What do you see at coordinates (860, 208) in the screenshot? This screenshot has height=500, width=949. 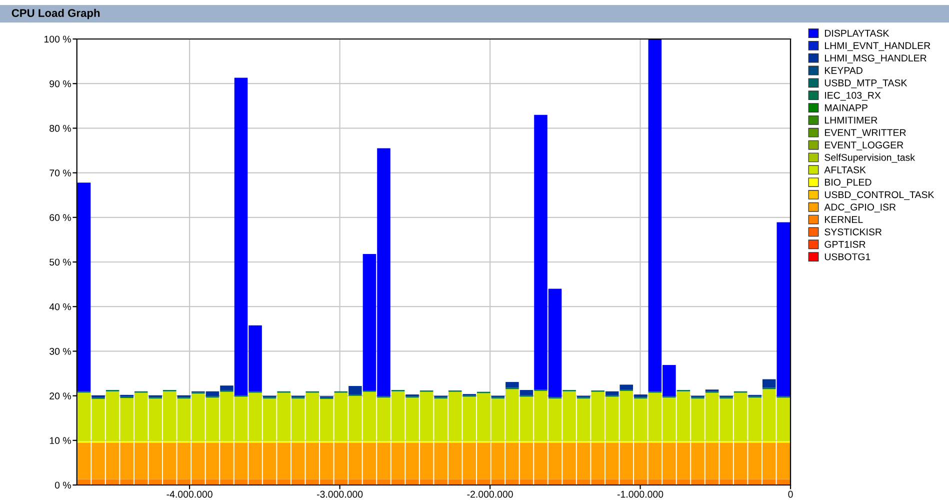 I see `legend-label: ADC_GPIO_ISR` at bounding box center [860, 208].